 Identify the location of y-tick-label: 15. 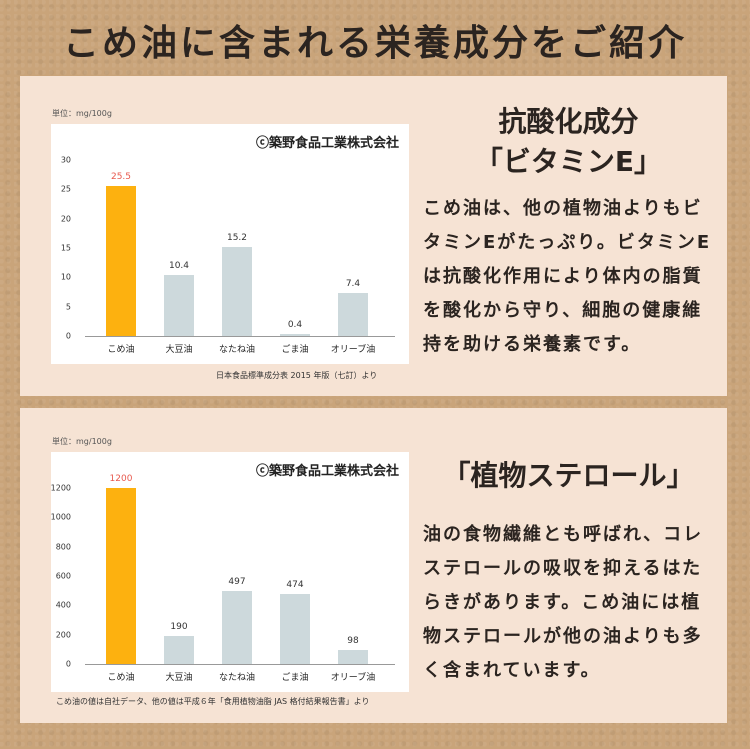
(65, 248).